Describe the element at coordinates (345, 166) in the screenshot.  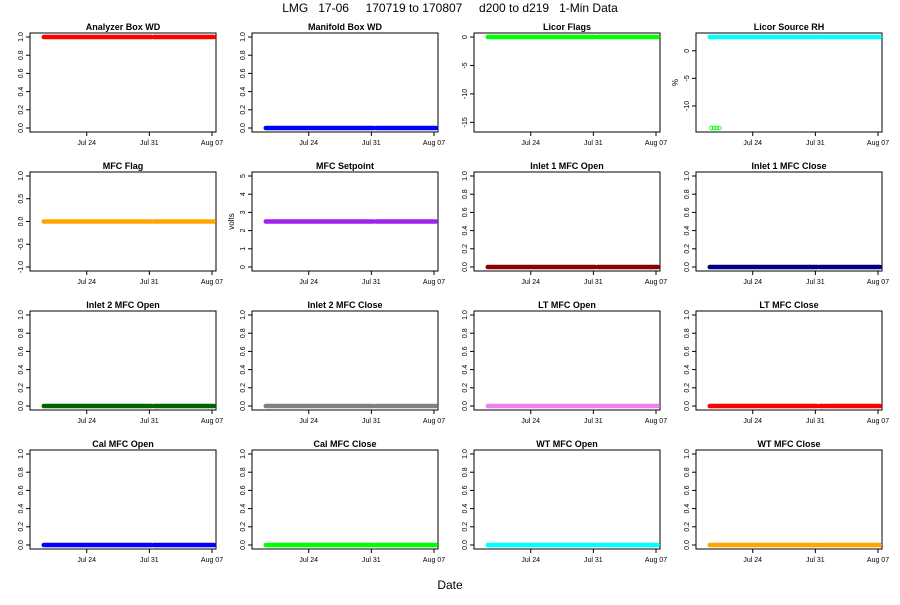
I see `panel-title: MFC Setpoint` at that location.